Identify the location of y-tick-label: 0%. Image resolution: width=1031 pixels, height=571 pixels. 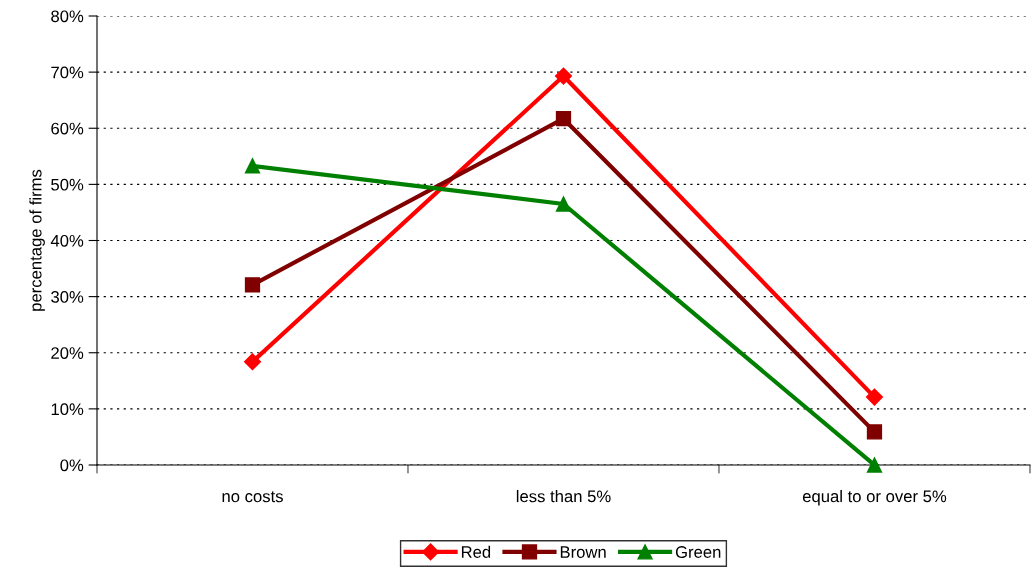
(72, 465).